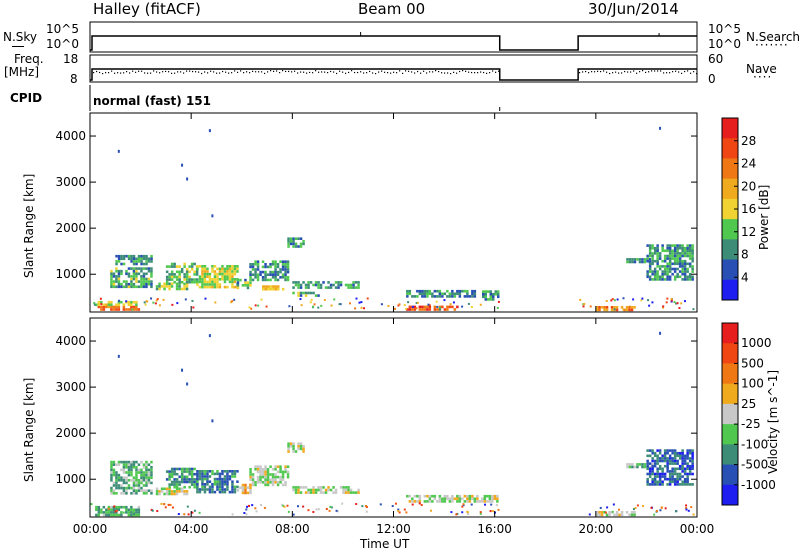 The image size is (800, 554). I want to click on velocity-colorbar-tick-label: 1000, so click(756, 343).